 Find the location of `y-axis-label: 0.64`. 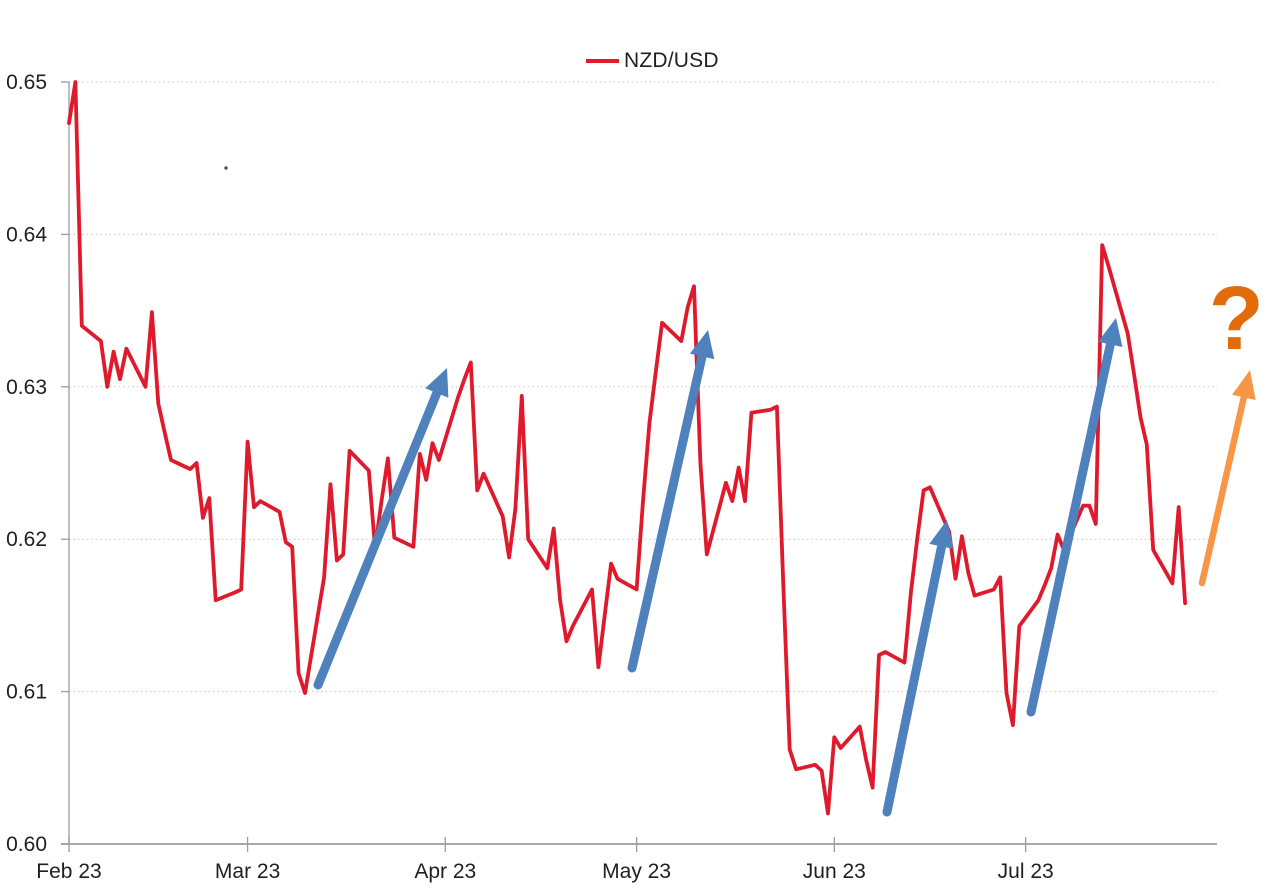

y-axis-label: 0.64 is located at coordinates (26, 234).